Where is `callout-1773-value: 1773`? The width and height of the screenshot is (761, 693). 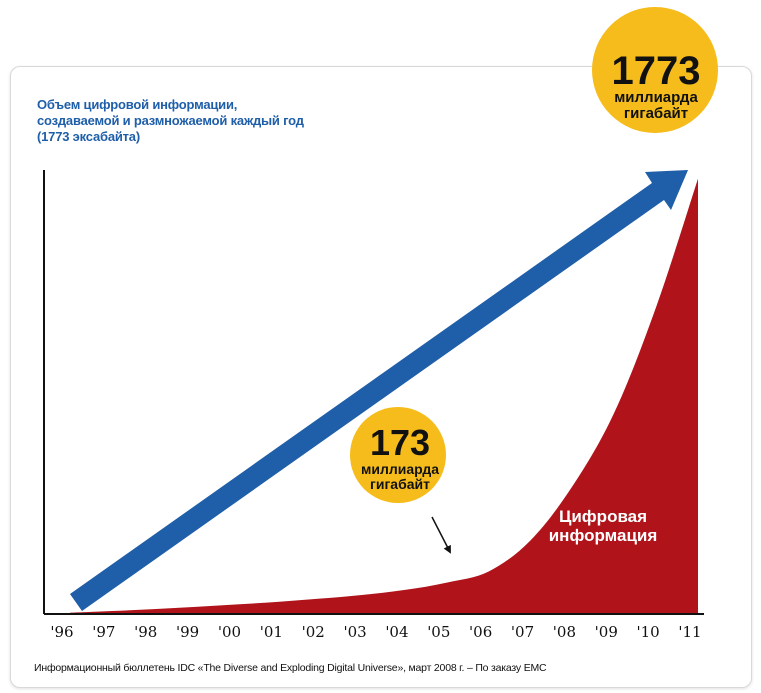
callout-1773-value: 1773 is located at coordinates (656, 71).